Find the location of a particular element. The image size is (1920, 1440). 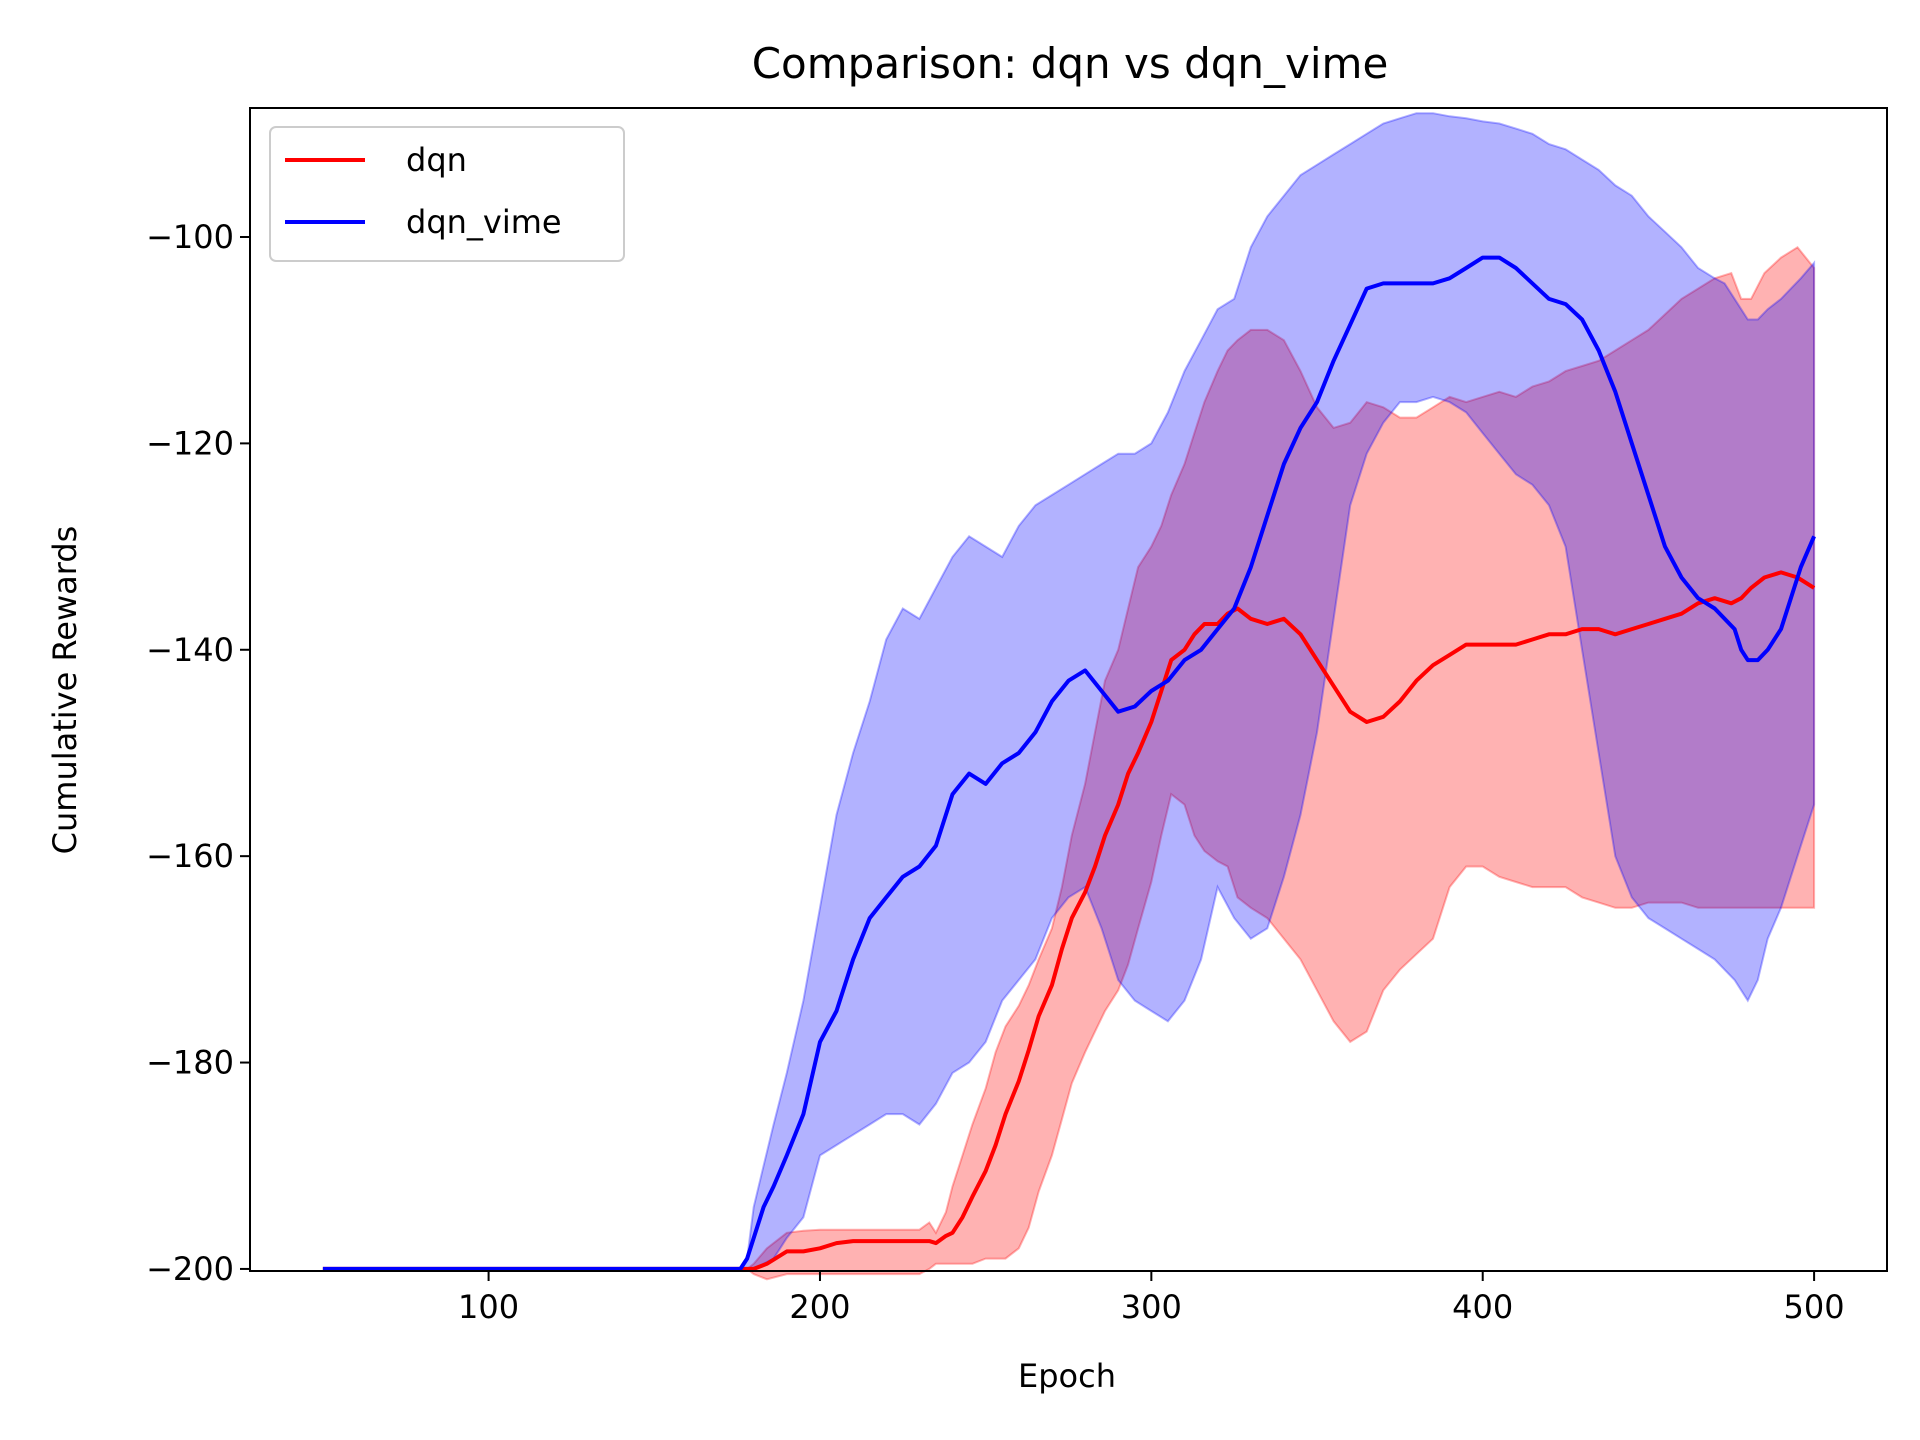

x-tick-label: 300 is located at coordinates (1151, 1307).